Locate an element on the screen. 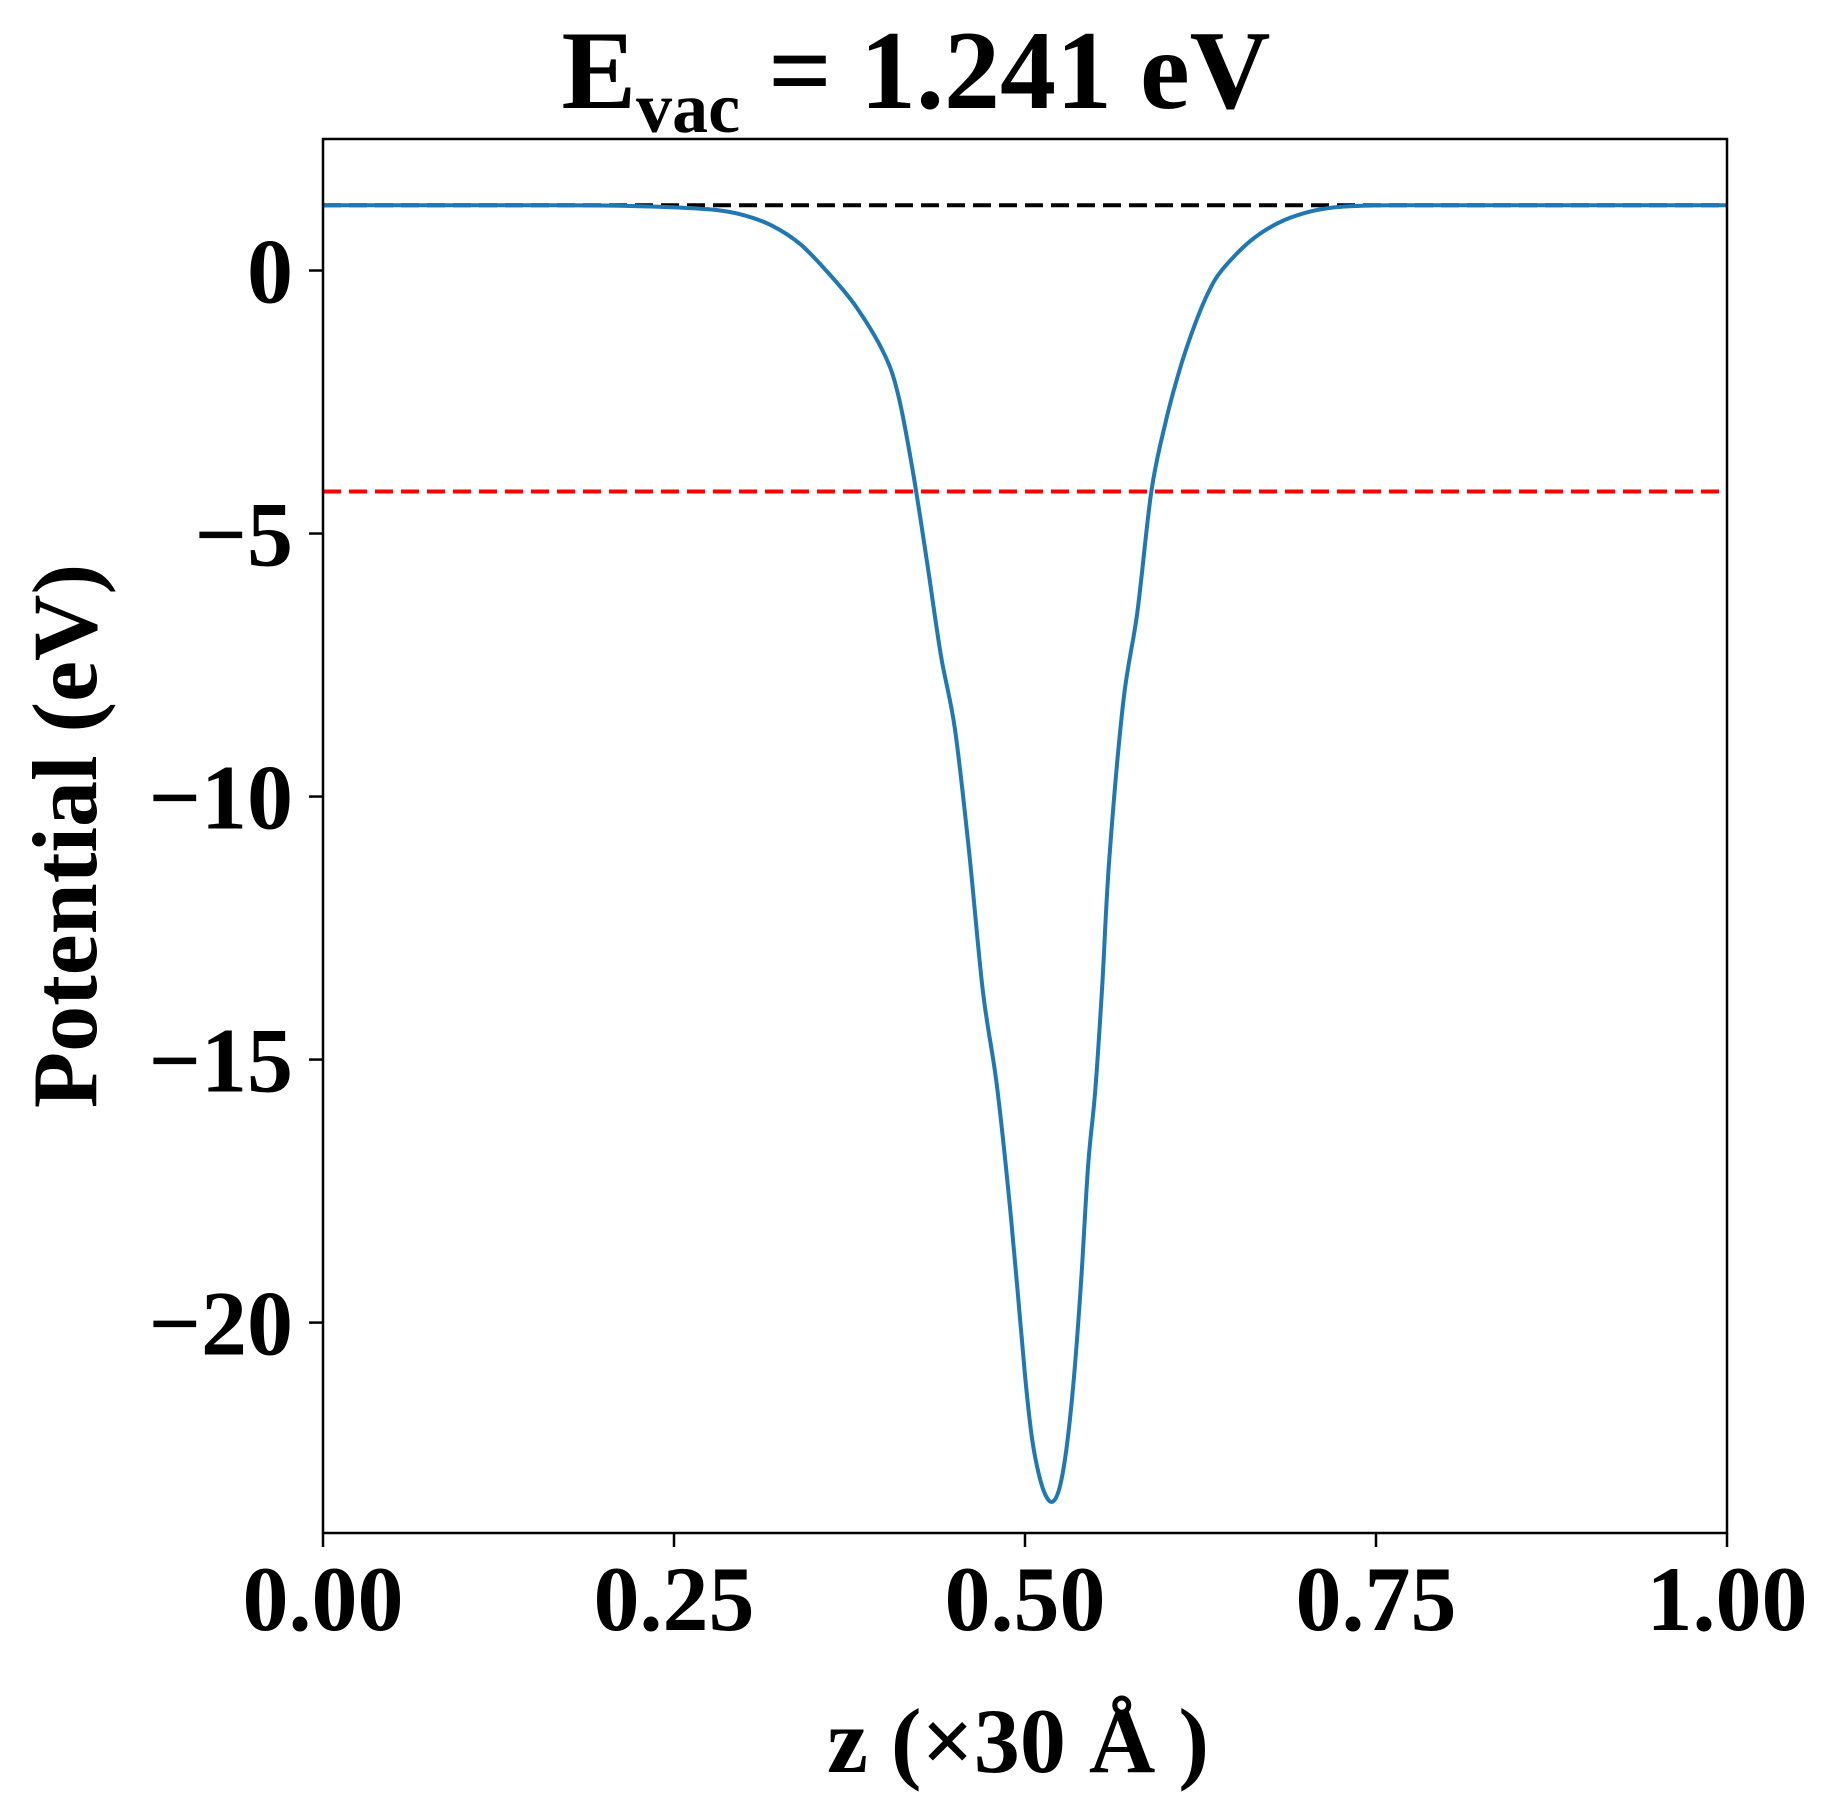 The width and height of the screenshot is (1833, 1799). y-tick-label: 0 is located at coordinates (270, 272).